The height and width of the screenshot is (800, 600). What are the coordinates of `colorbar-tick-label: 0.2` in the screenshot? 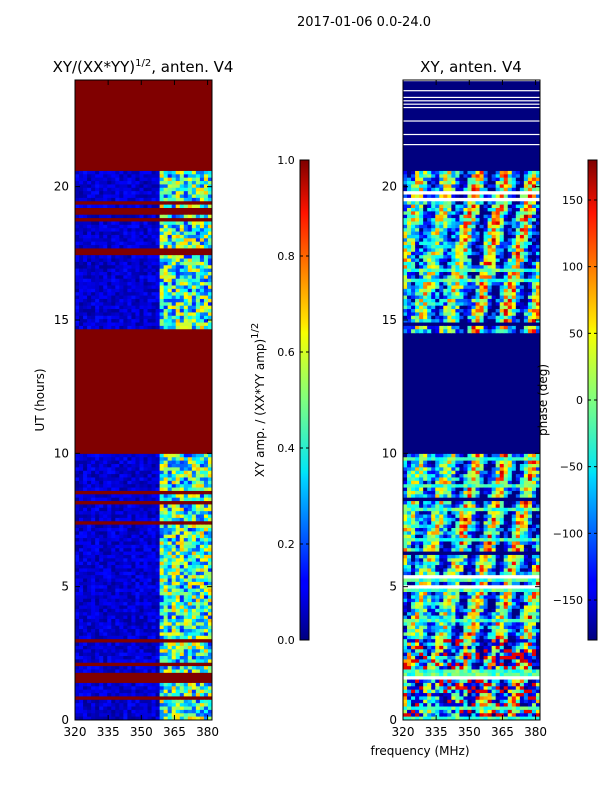 It's located at (286, 544).